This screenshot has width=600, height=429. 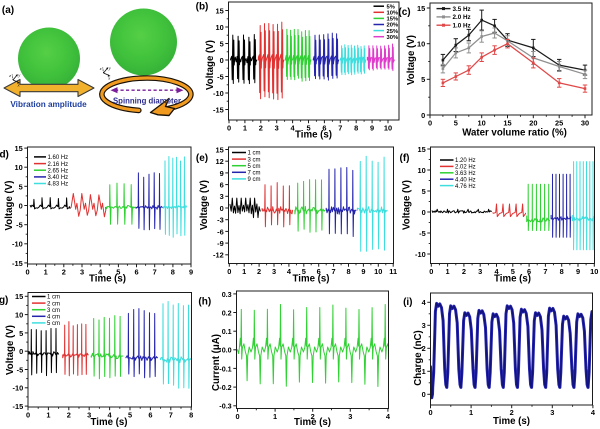 I want to click on svg-text: 1 cm, so click(x=53, y=298).